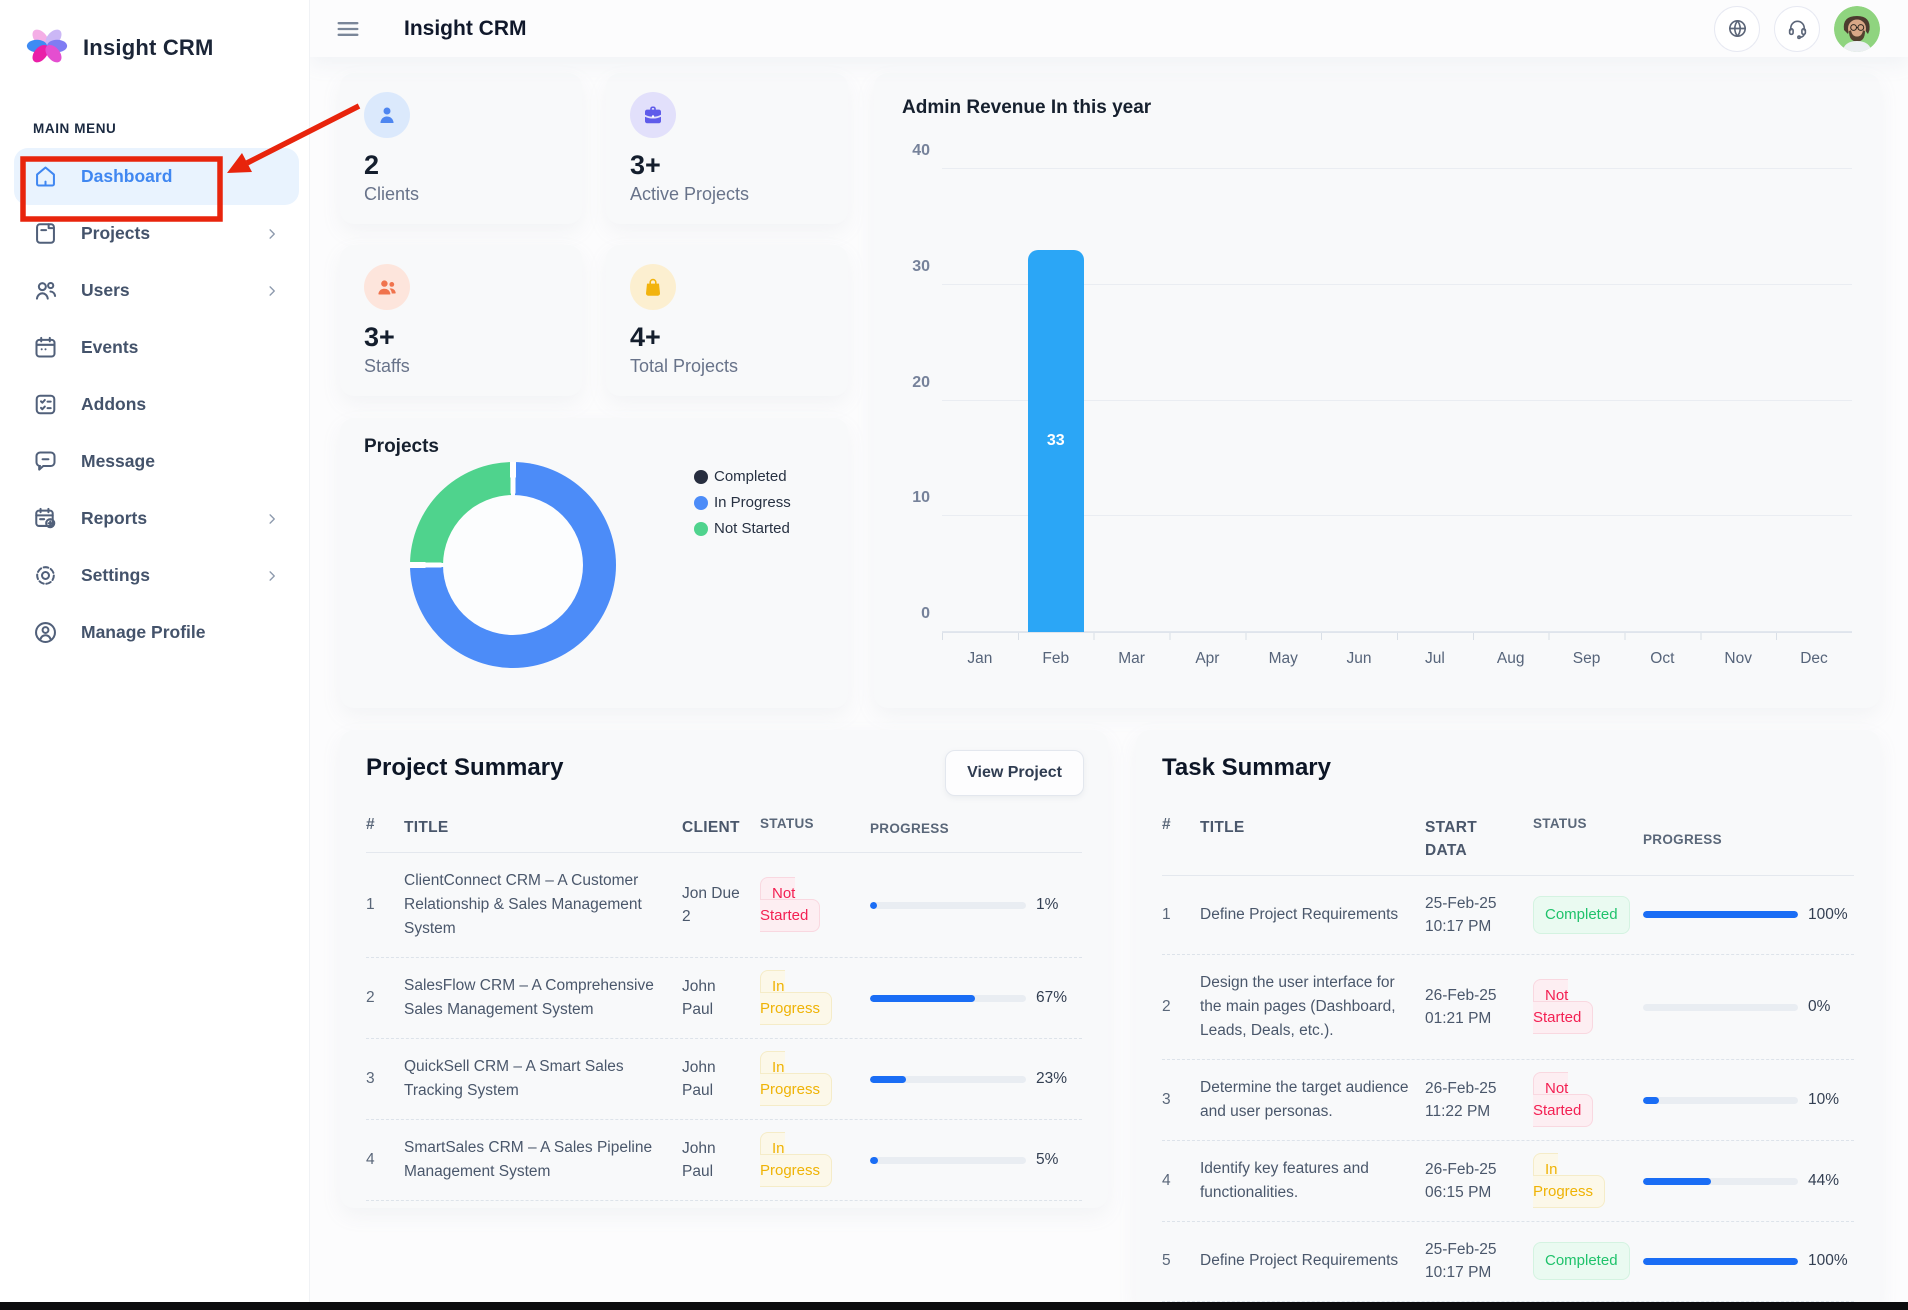 Image resolution: width=1908 pixels, height=1310 pixels. I want to click on person-icon, so click(387, 115).